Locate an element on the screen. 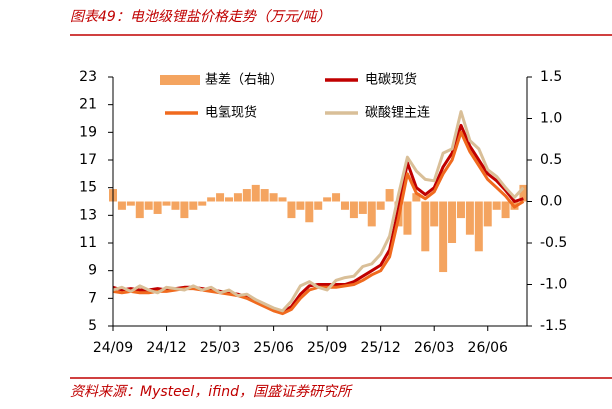 The width and height of the screenshot is (612, 409). y-tick-label: 7 is located at coordinates (92, 298).